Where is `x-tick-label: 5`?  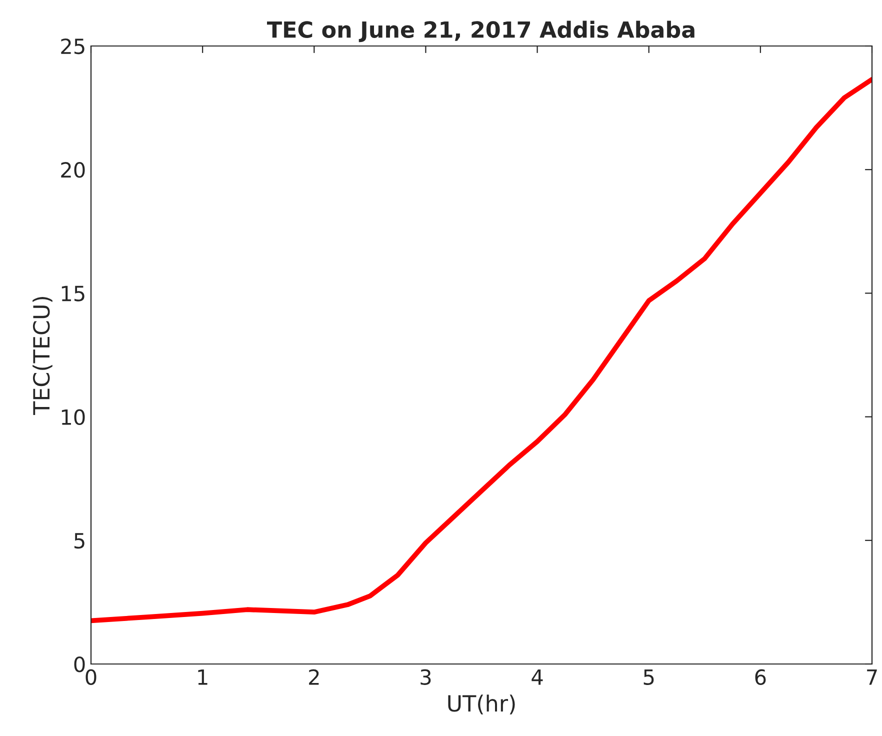 x-tick-label: 5 is located at coordinates (649, 677).